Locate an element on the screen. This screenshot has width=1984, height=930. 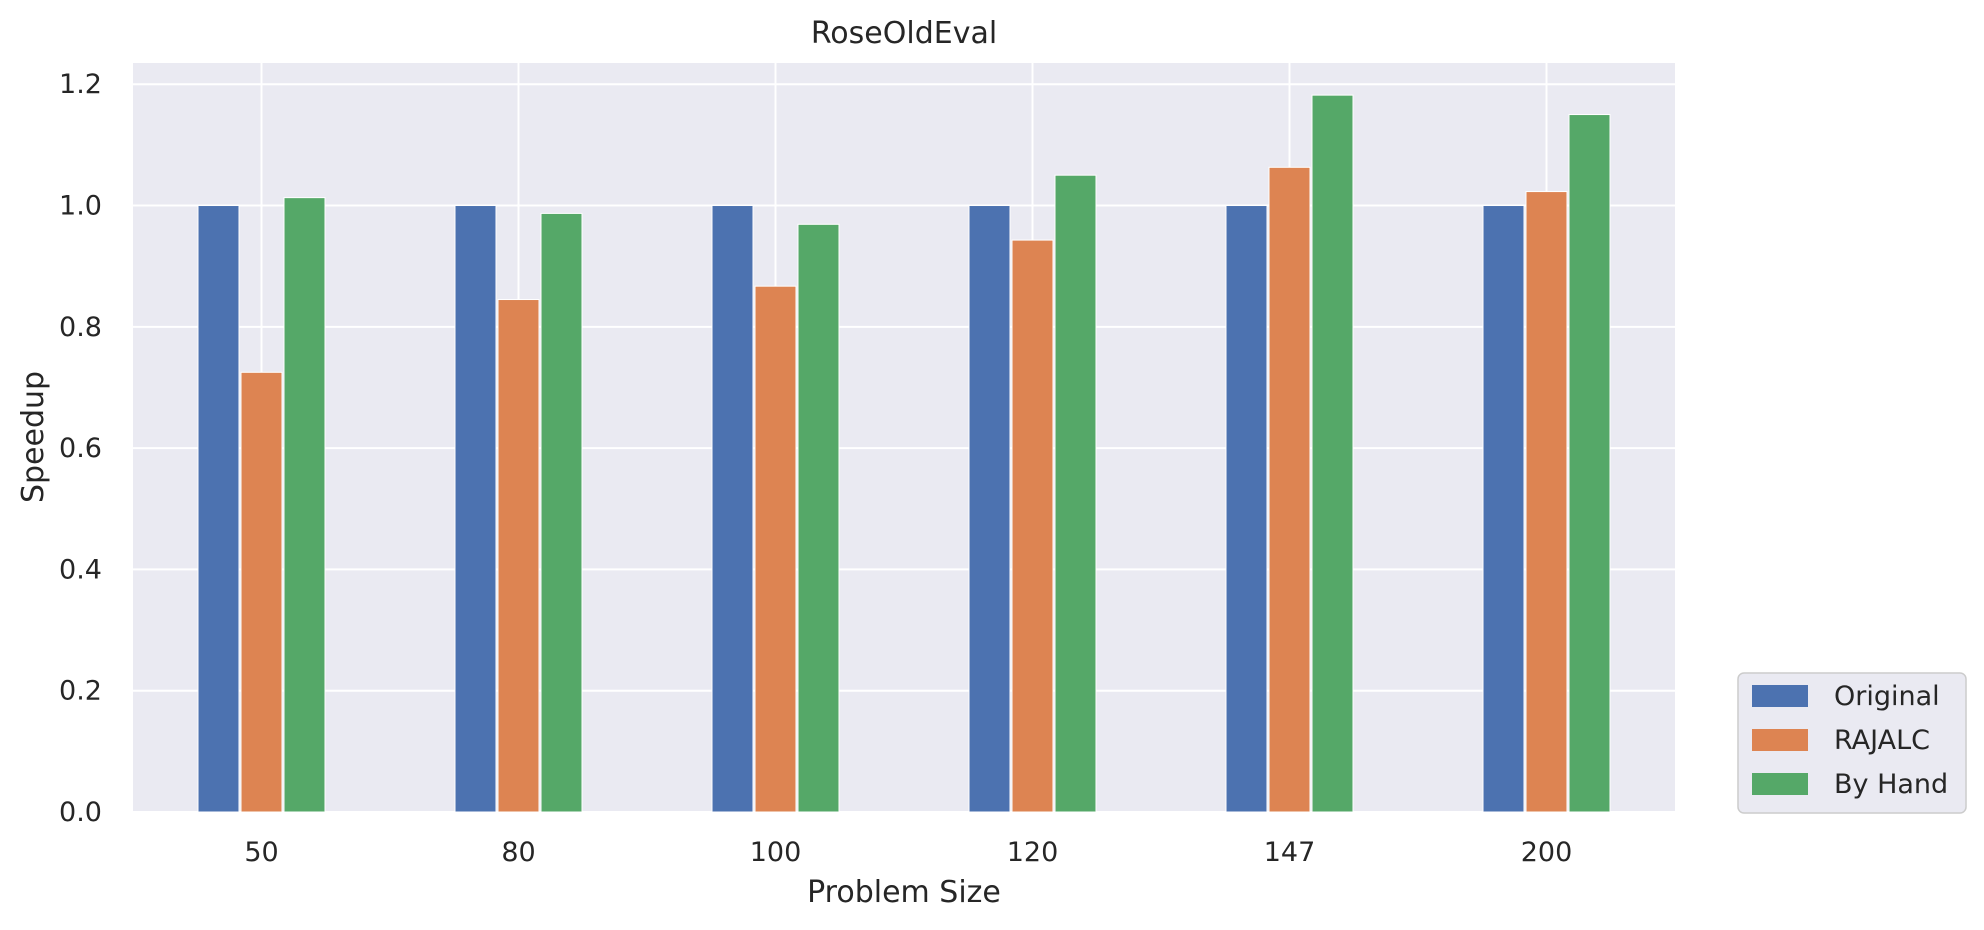
x-tick-label: 147 is located at coordinates (1290, 852).